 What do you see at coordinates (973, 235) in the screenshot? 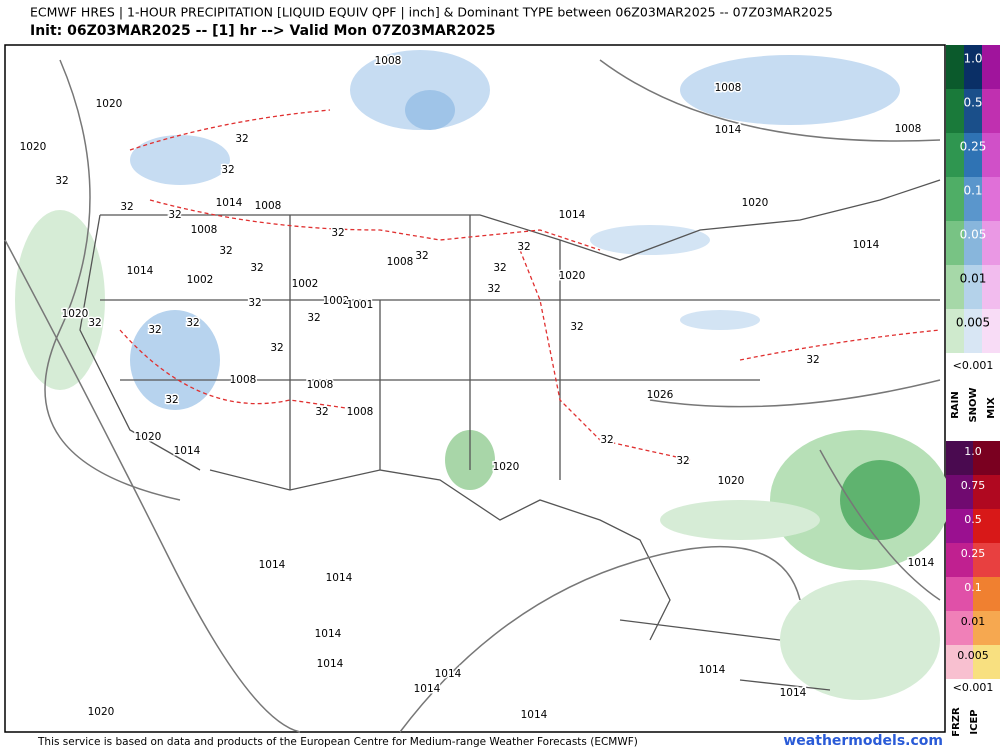
I see `legend-level: 0.05` at bounding box center [973, 235].